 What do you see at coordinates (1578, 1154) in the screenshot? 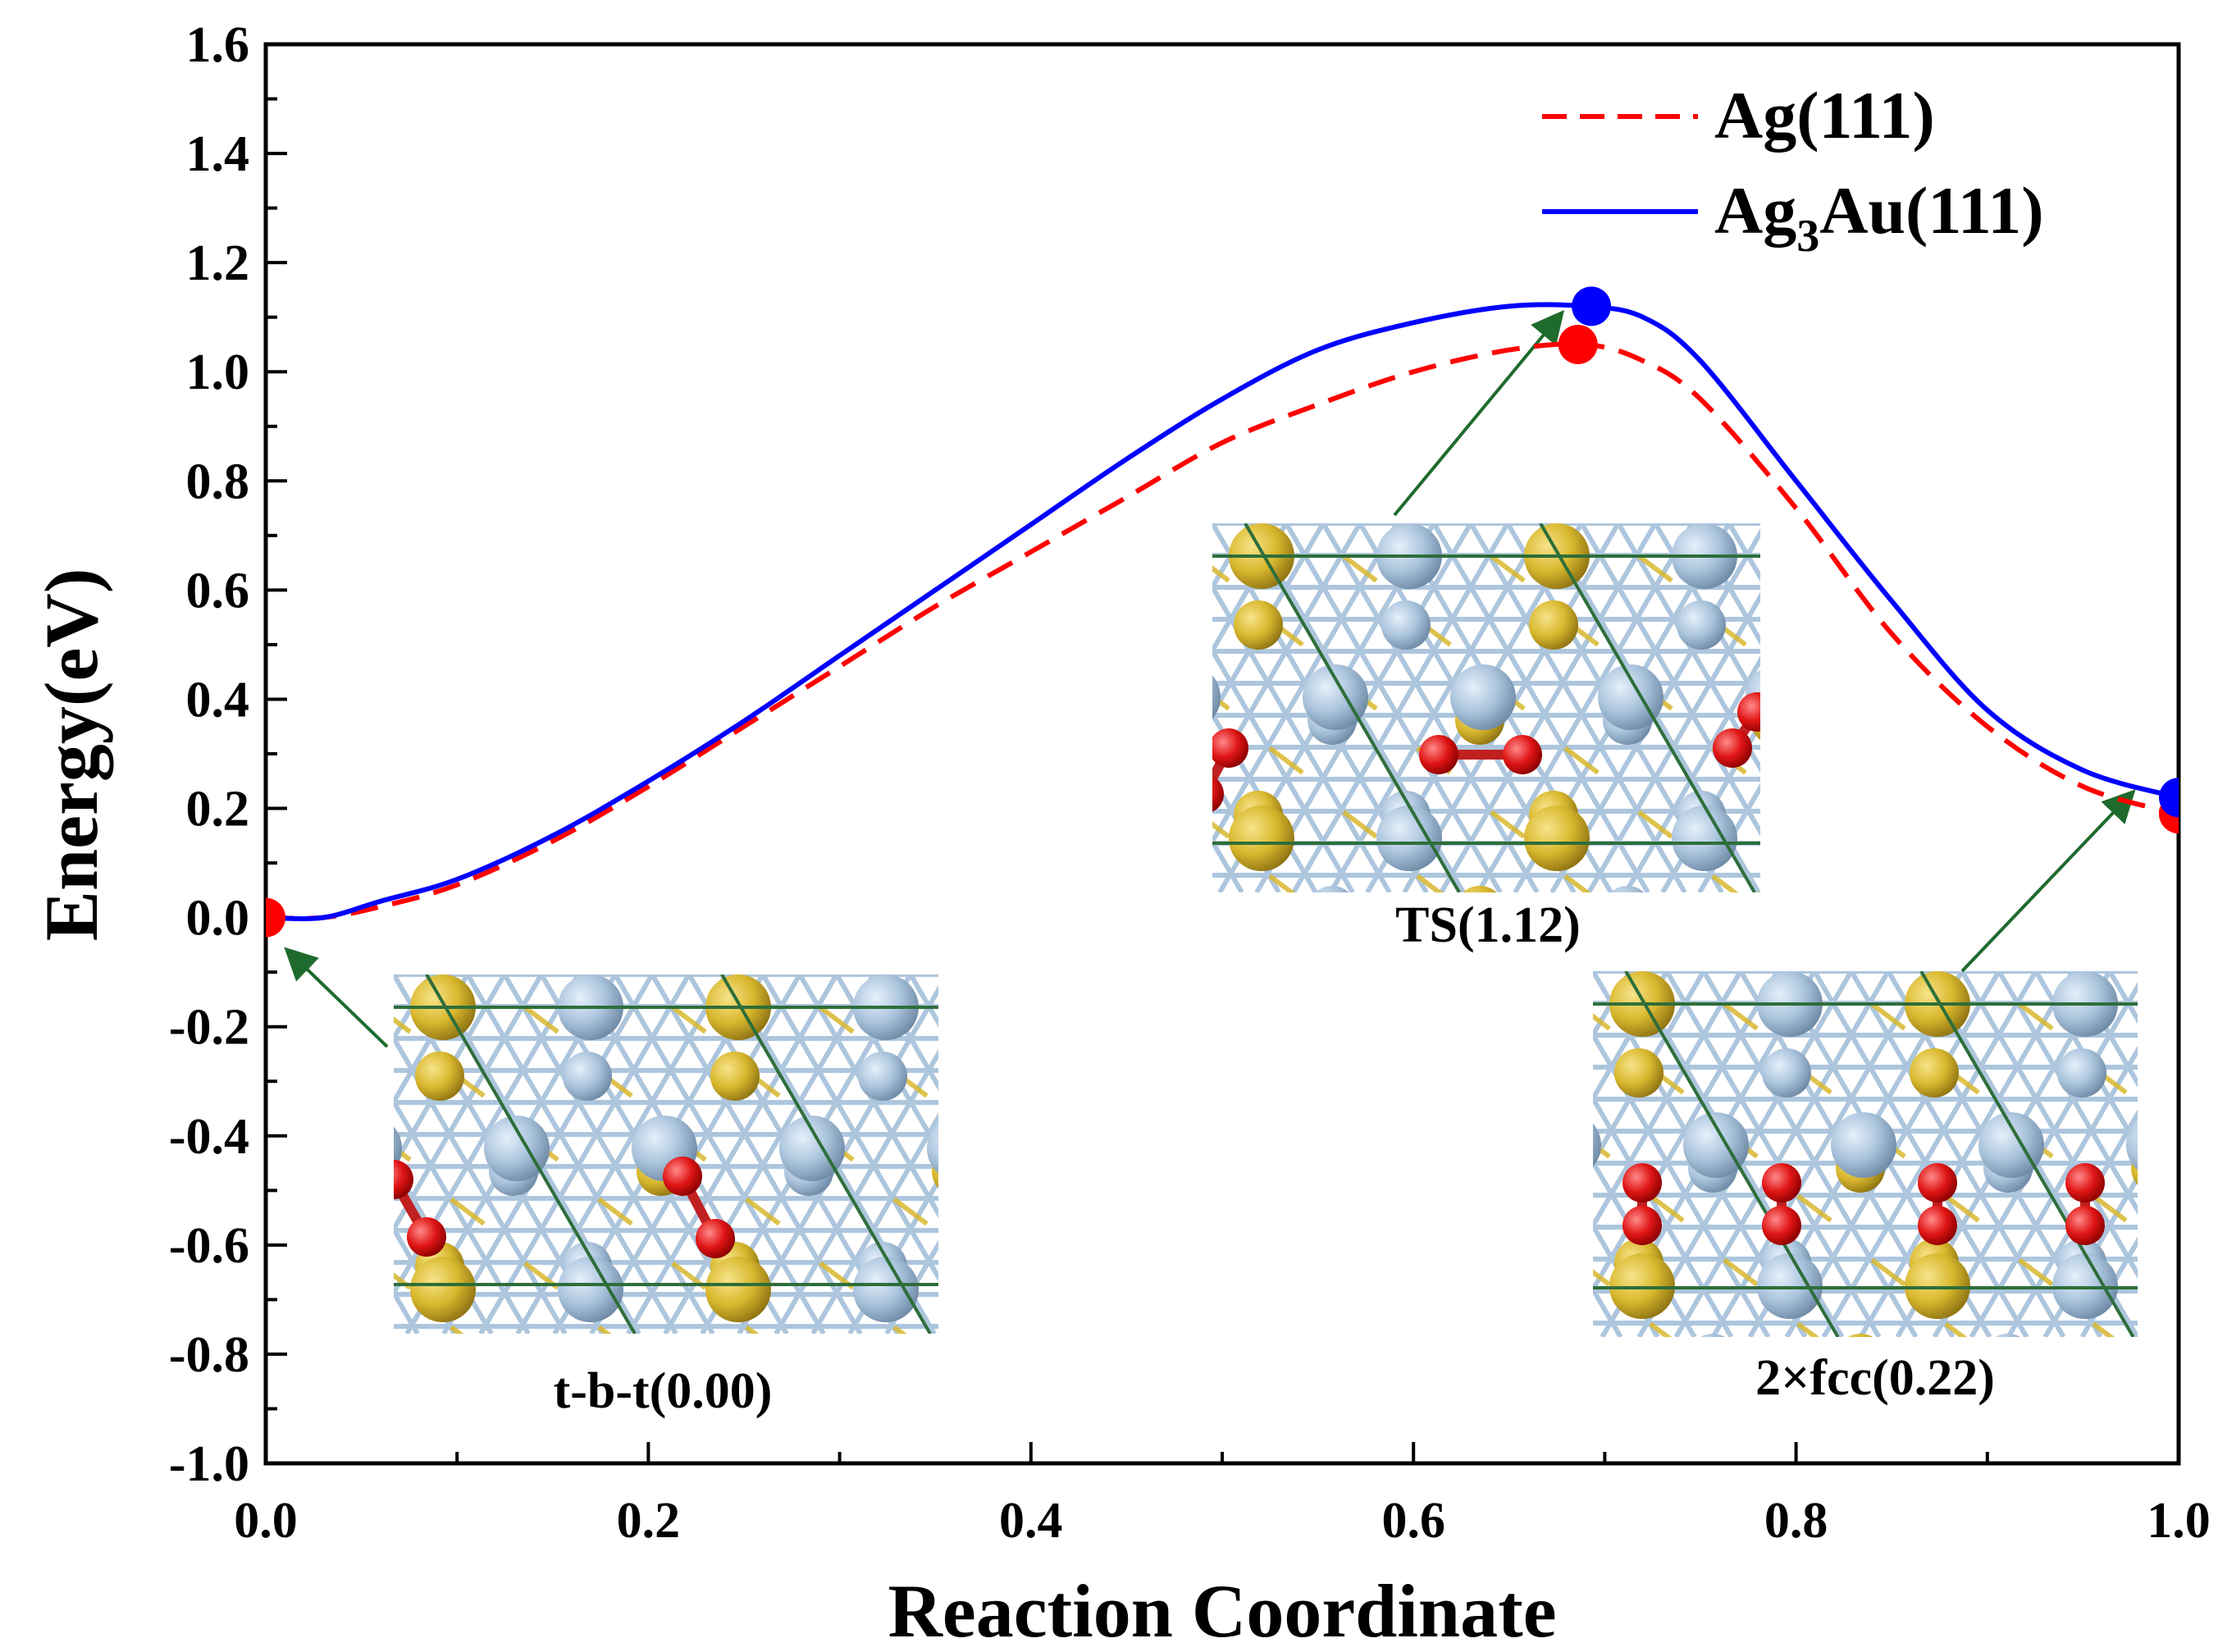
I see `inset-structure-2xfcc` at bounding box center [1578, 1154].